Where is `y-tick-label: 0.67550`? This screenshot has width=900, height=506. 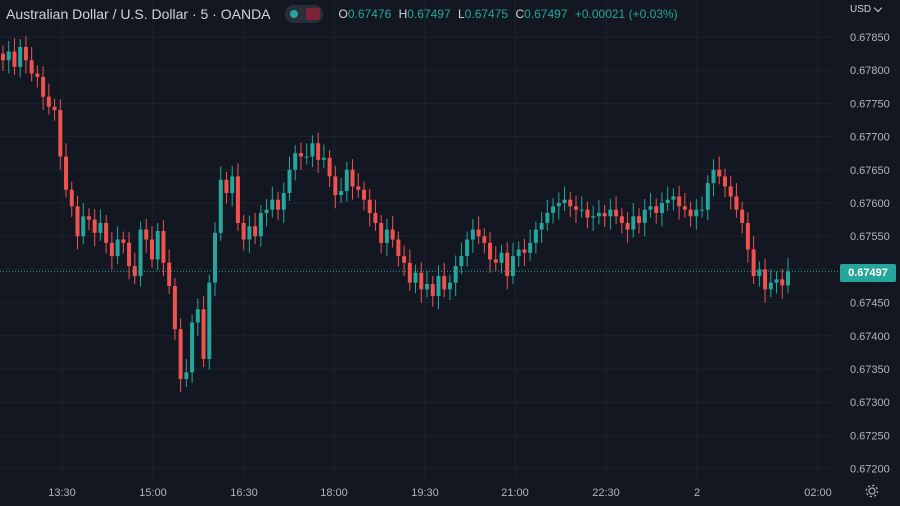
y-tick-label: 0.67550 is located at coordinates (870, 237).